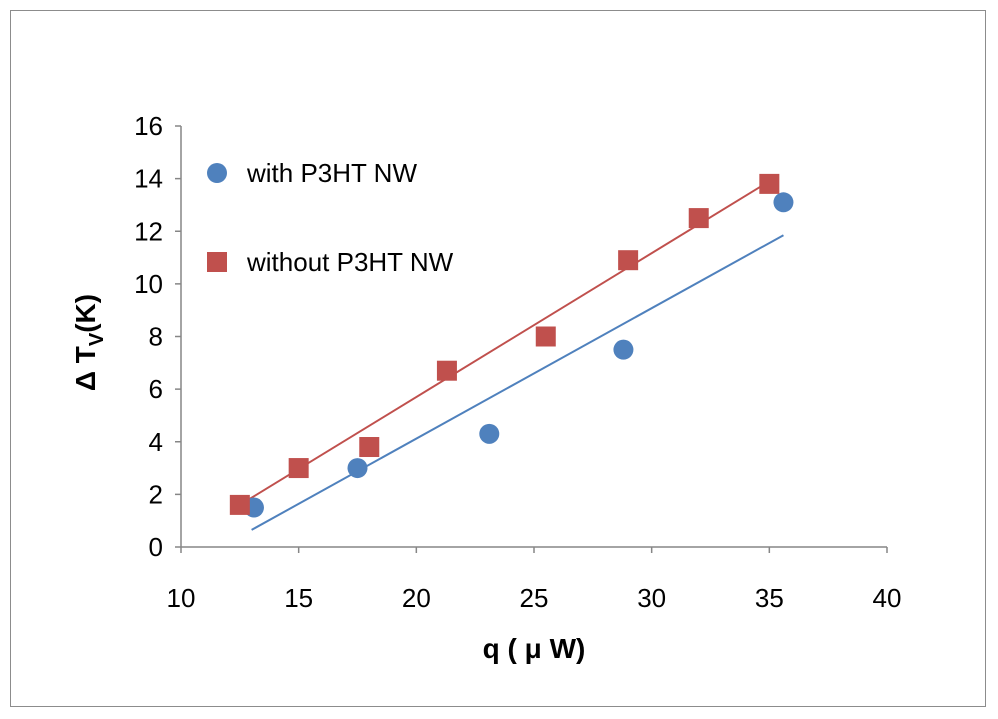 The width and height of the screenshot is (998, 719). What do you see at coordinates (156, 389) in the screenshot?
I see `y-tick-label: 6` at bounding box center [156, 389].